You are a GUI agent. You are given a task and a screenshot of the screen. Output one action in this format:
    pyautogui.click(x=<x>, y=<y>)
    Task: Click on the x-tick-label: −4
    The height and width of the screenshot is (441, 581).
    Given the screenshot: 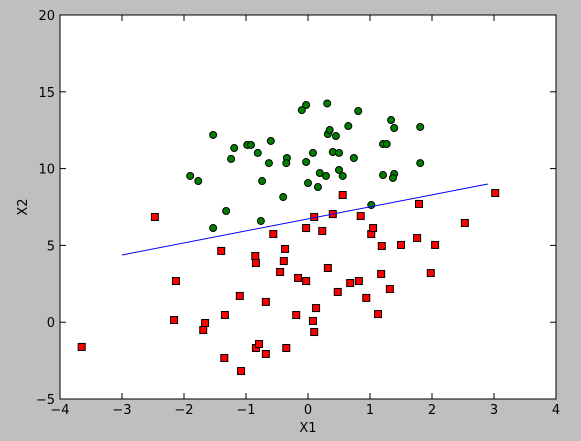 What is the action you would take?
    pyautogui.click(x=59, y=410)
    